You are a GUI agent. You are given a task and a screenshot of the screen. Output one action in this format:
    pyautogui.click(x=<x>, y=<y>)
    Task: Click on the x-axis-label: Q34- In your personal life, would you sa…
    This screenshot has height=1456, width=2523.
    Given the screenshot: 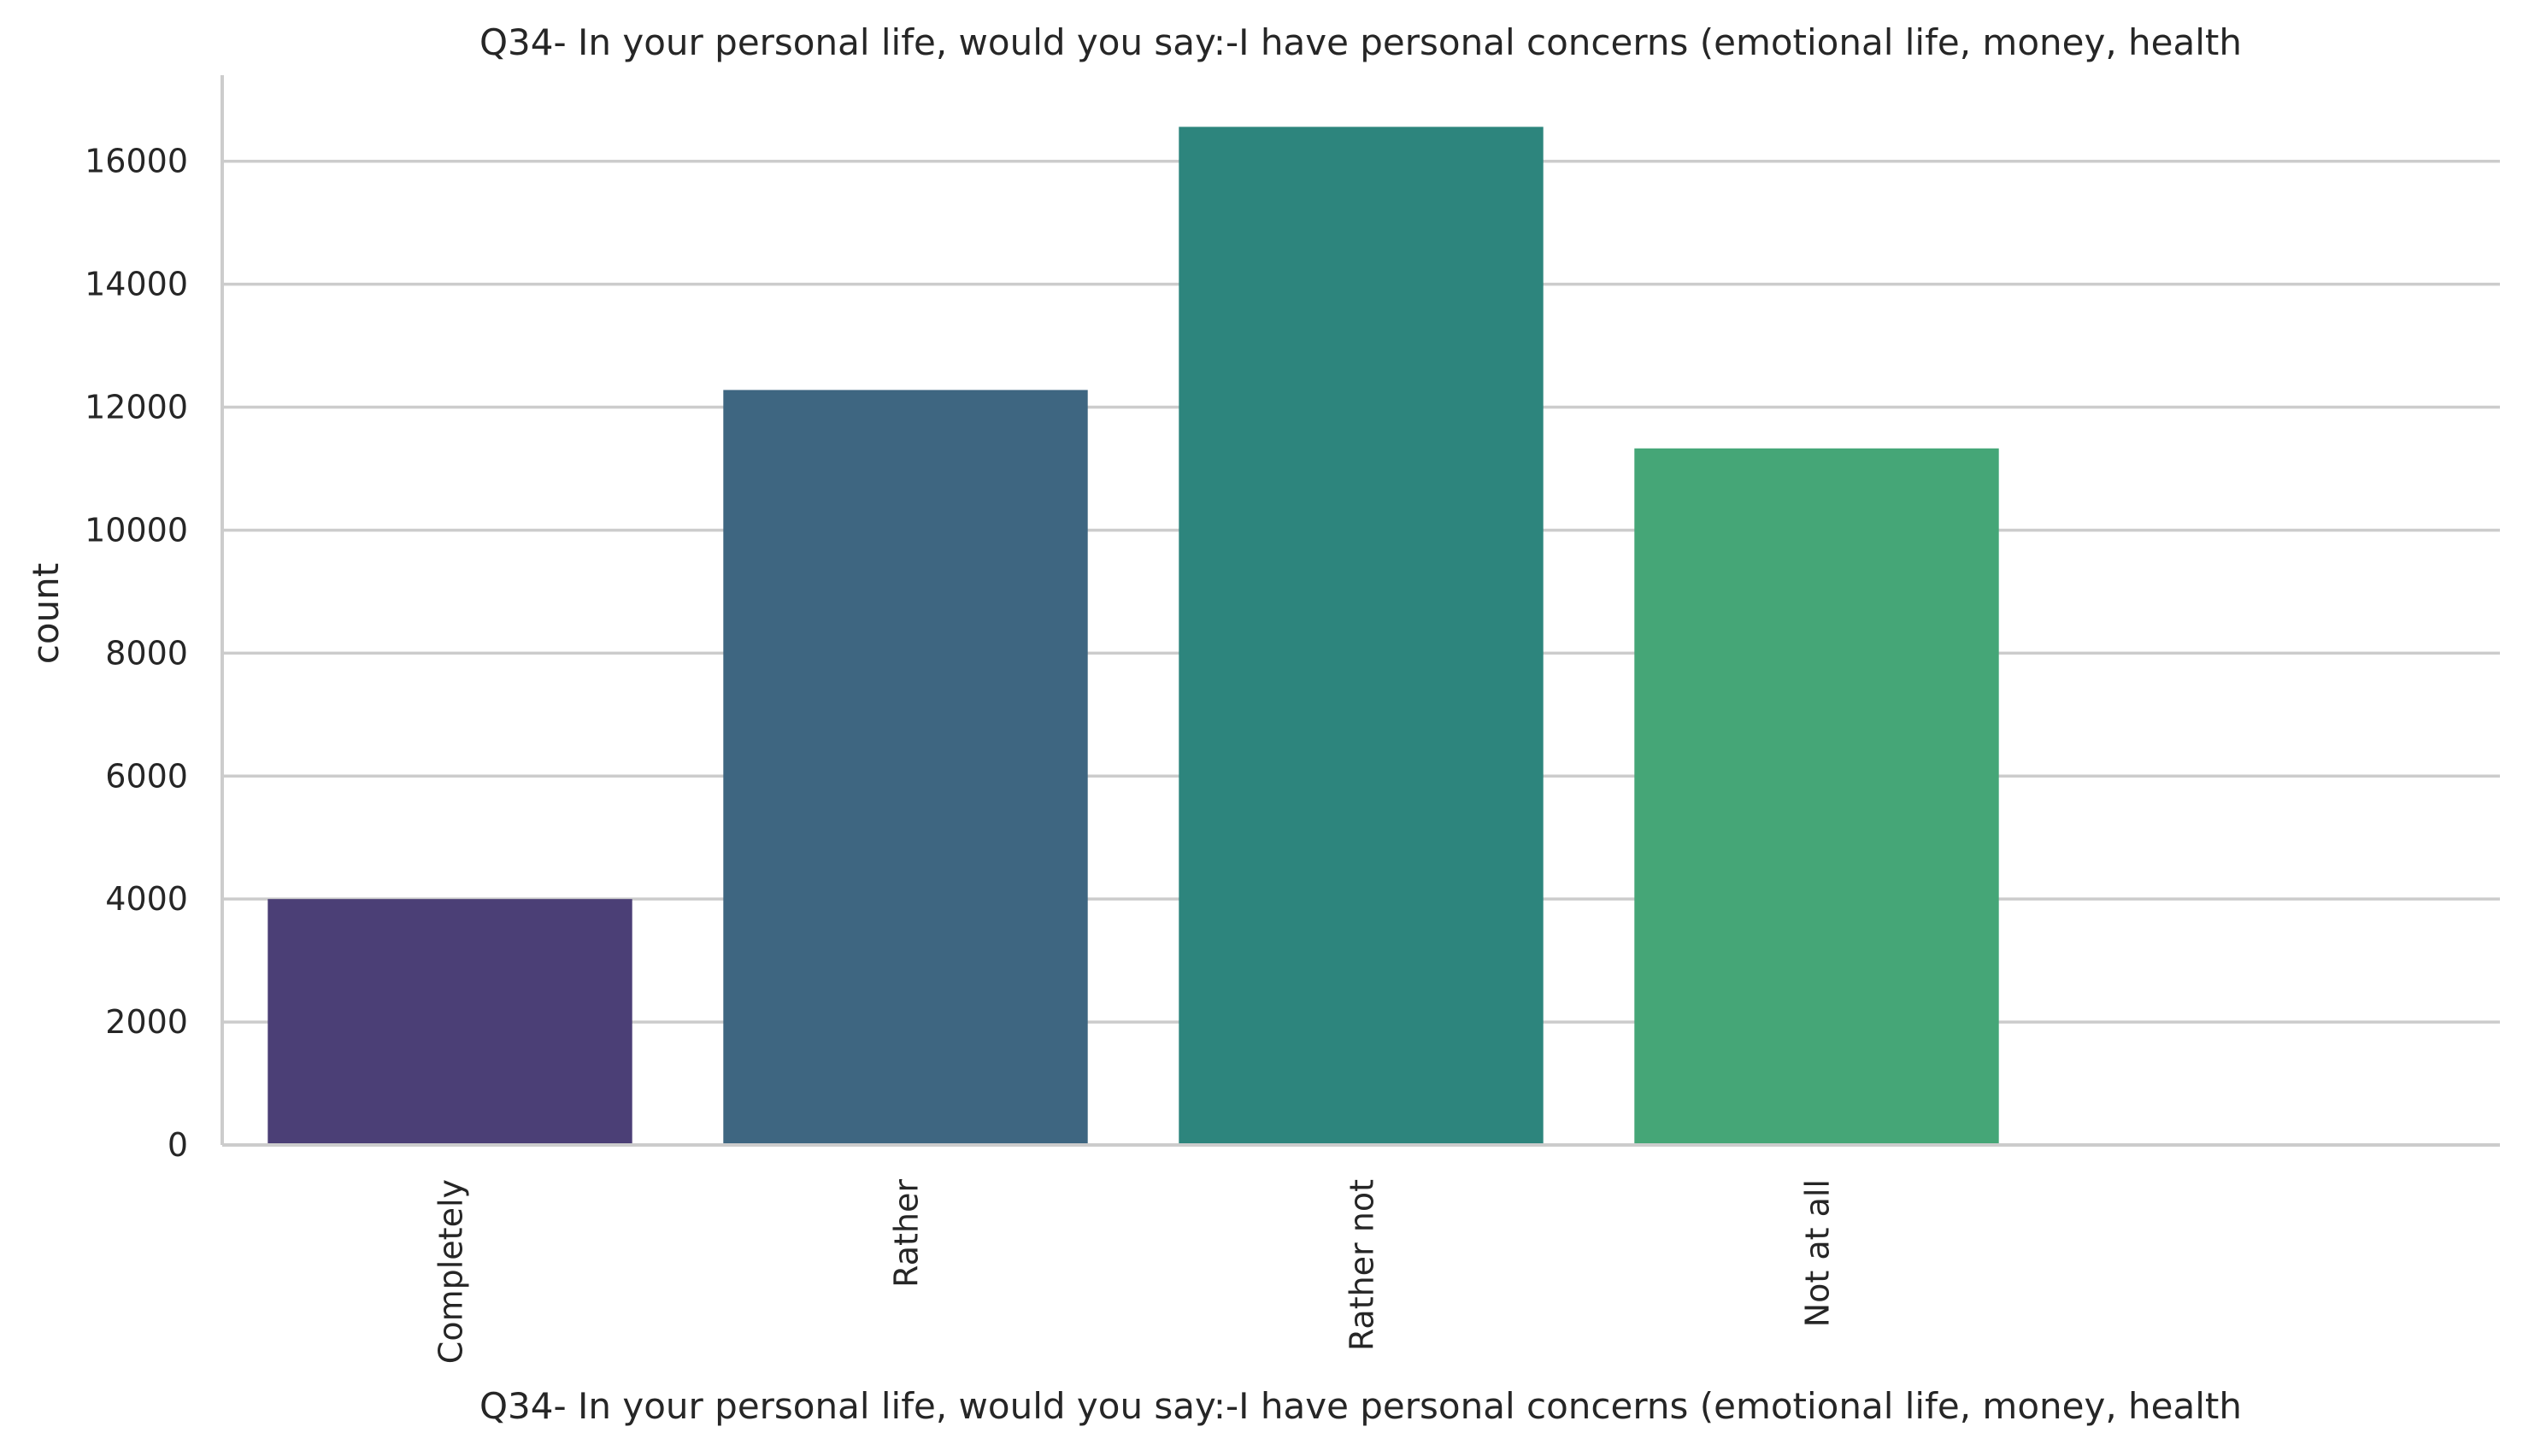 What is the action you would take?
    pyautogui.click(x=1360, y=1406)
    